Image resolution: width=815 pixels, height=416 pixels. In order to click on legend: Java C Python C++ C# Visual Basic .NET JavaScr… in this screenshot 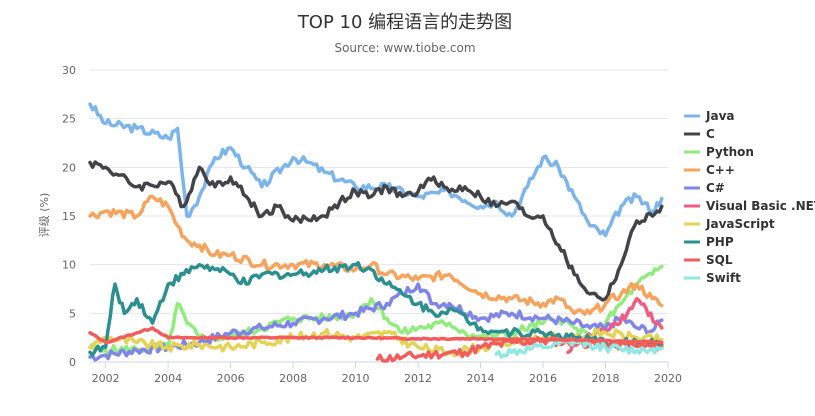, I will do `click(749, 197)`.